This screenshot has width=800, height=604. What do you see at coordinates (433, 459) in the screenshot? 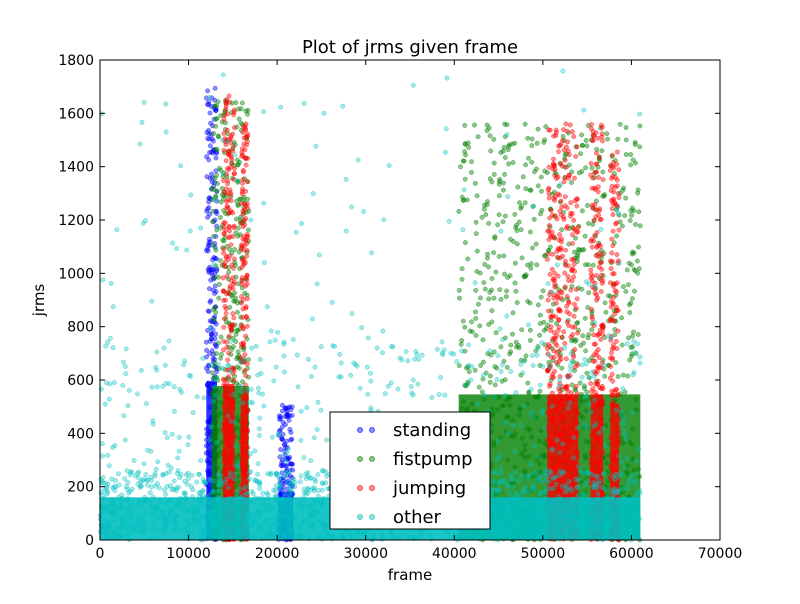
I see `legend-label-fistpump: fistpump` at bounding box center [433, 459].